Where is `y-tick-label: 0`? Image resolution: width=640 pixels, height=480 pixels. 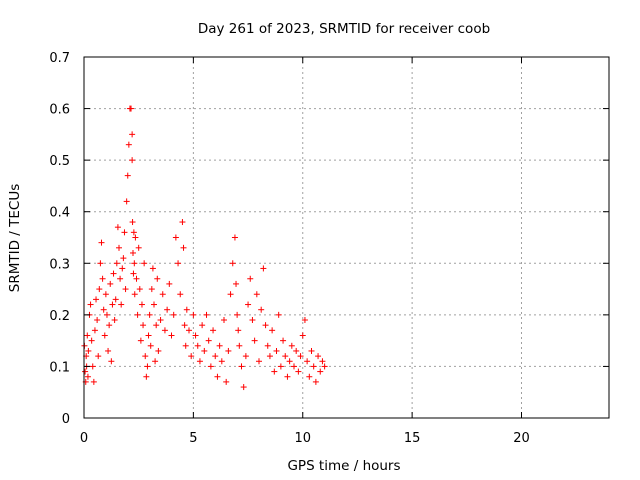 y-tick-label: 0 is located at coordinates (66, 419).